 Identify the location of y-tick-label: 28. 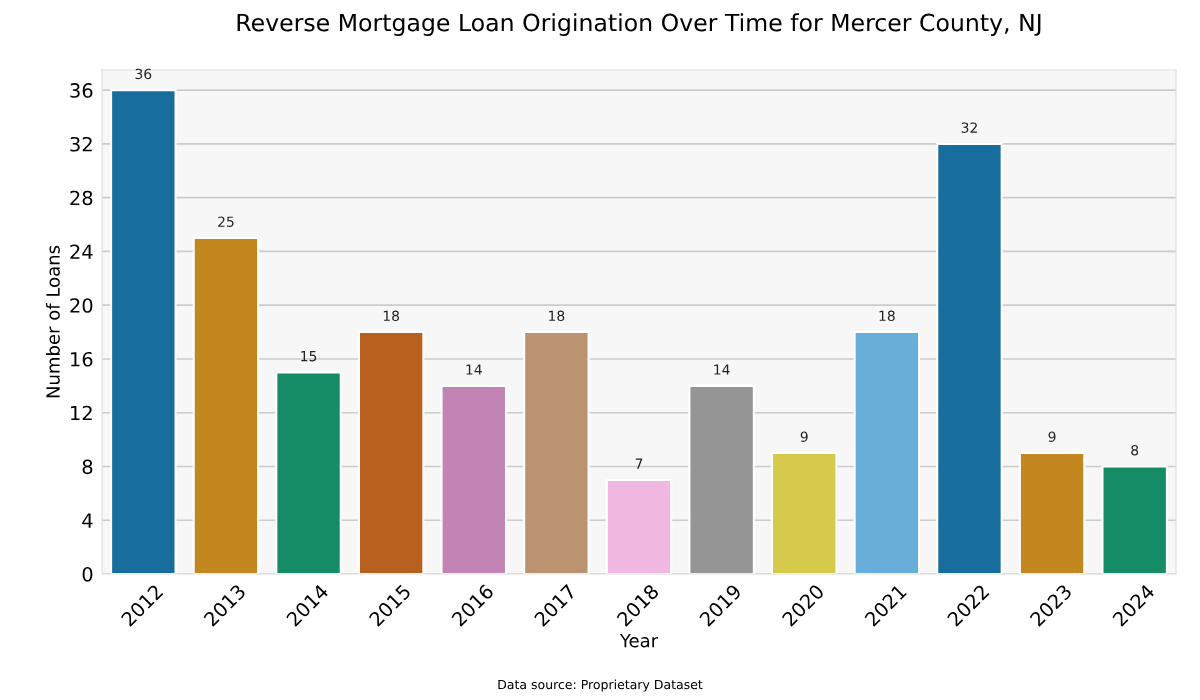
(81, 198).